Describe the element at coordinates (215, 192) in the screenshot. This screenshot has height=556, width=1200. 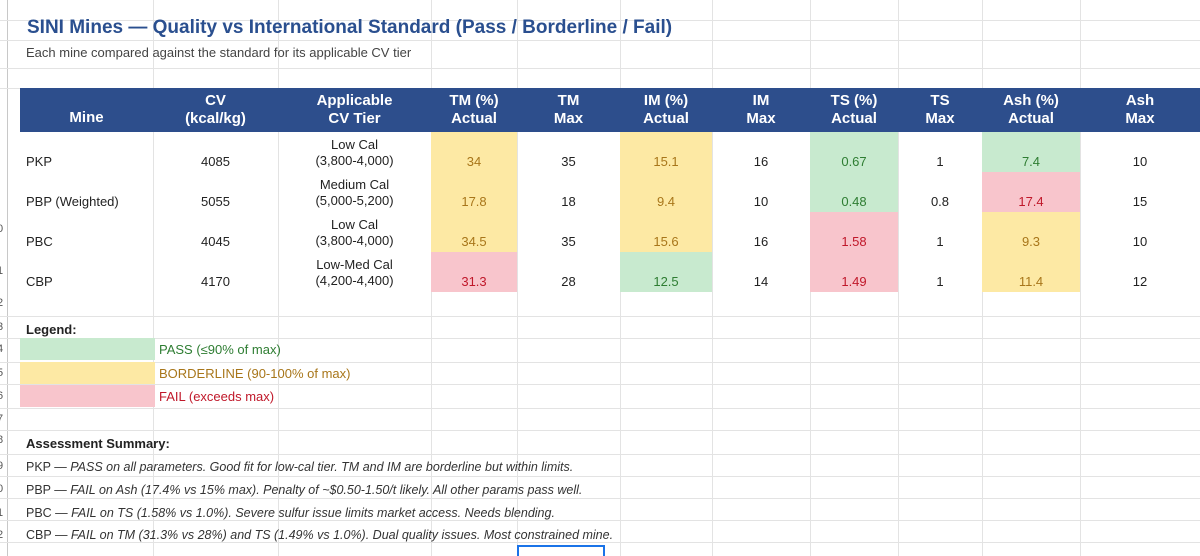
I see `table-cell: 5055` at that location.